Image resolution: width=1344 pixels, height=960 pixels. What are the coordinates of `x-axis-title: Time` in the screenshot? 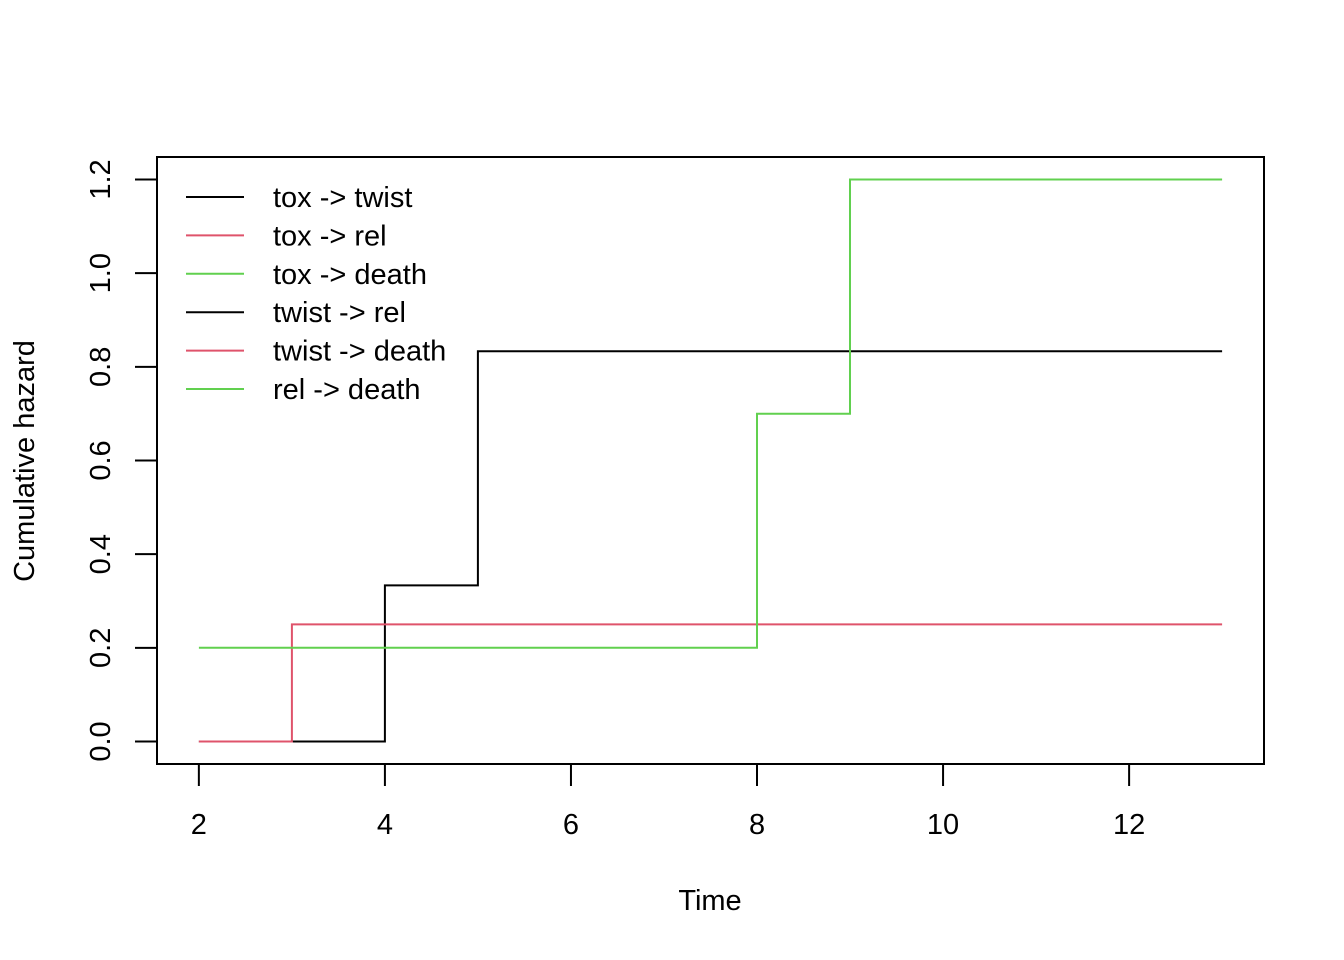 It's located at (709, 901).